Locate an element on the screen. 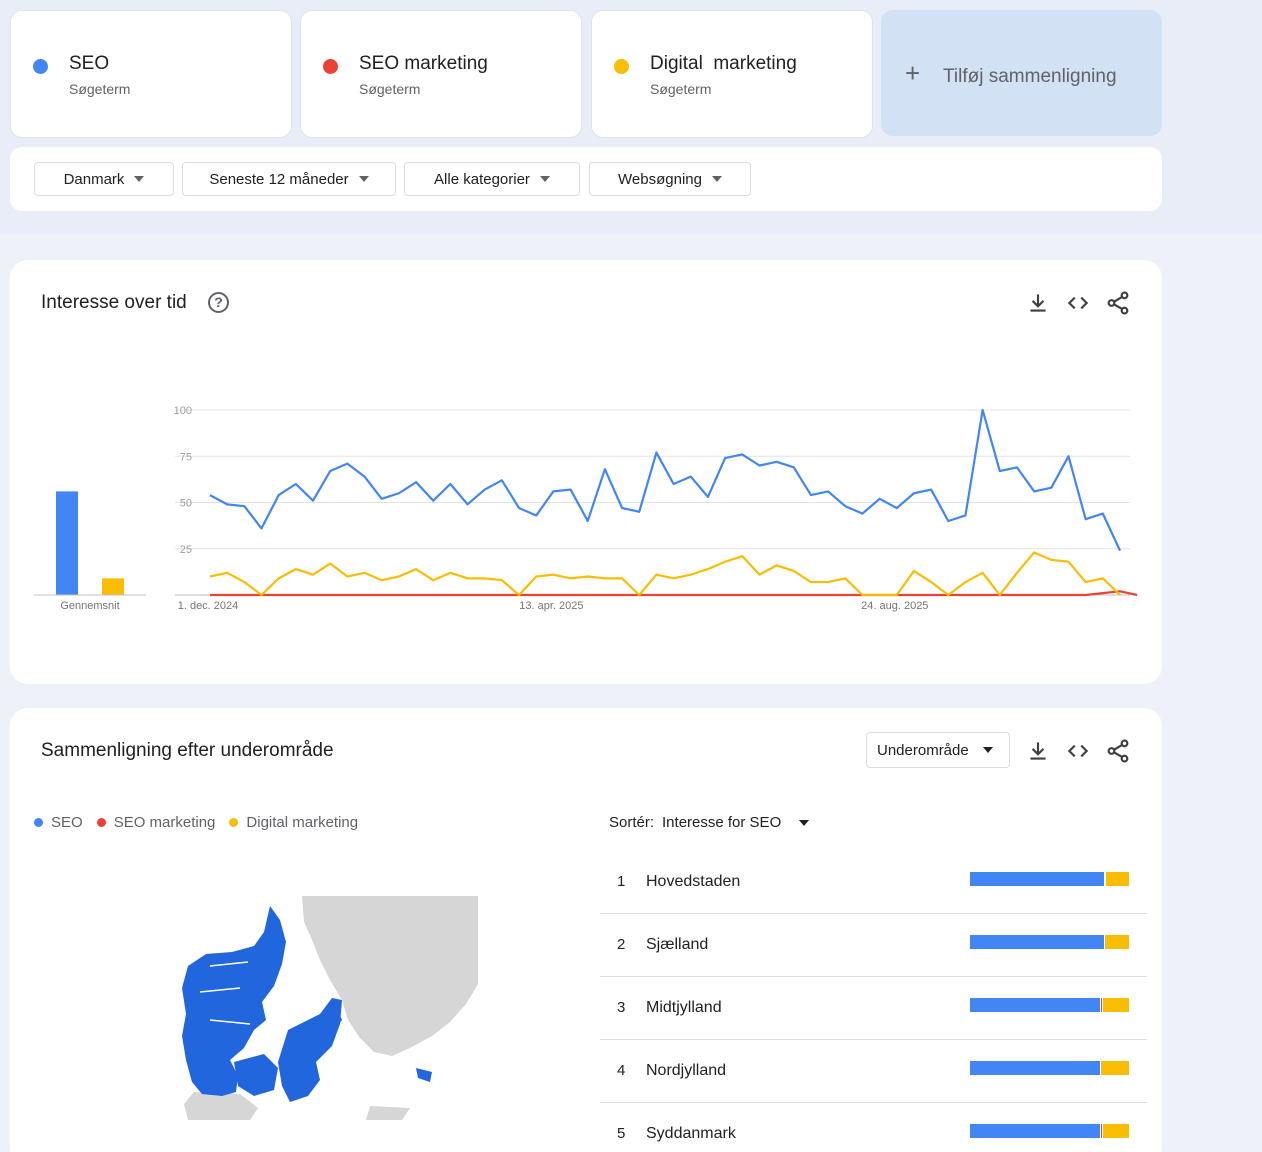  map-region-fyn is located at coordinates (256, 1075).